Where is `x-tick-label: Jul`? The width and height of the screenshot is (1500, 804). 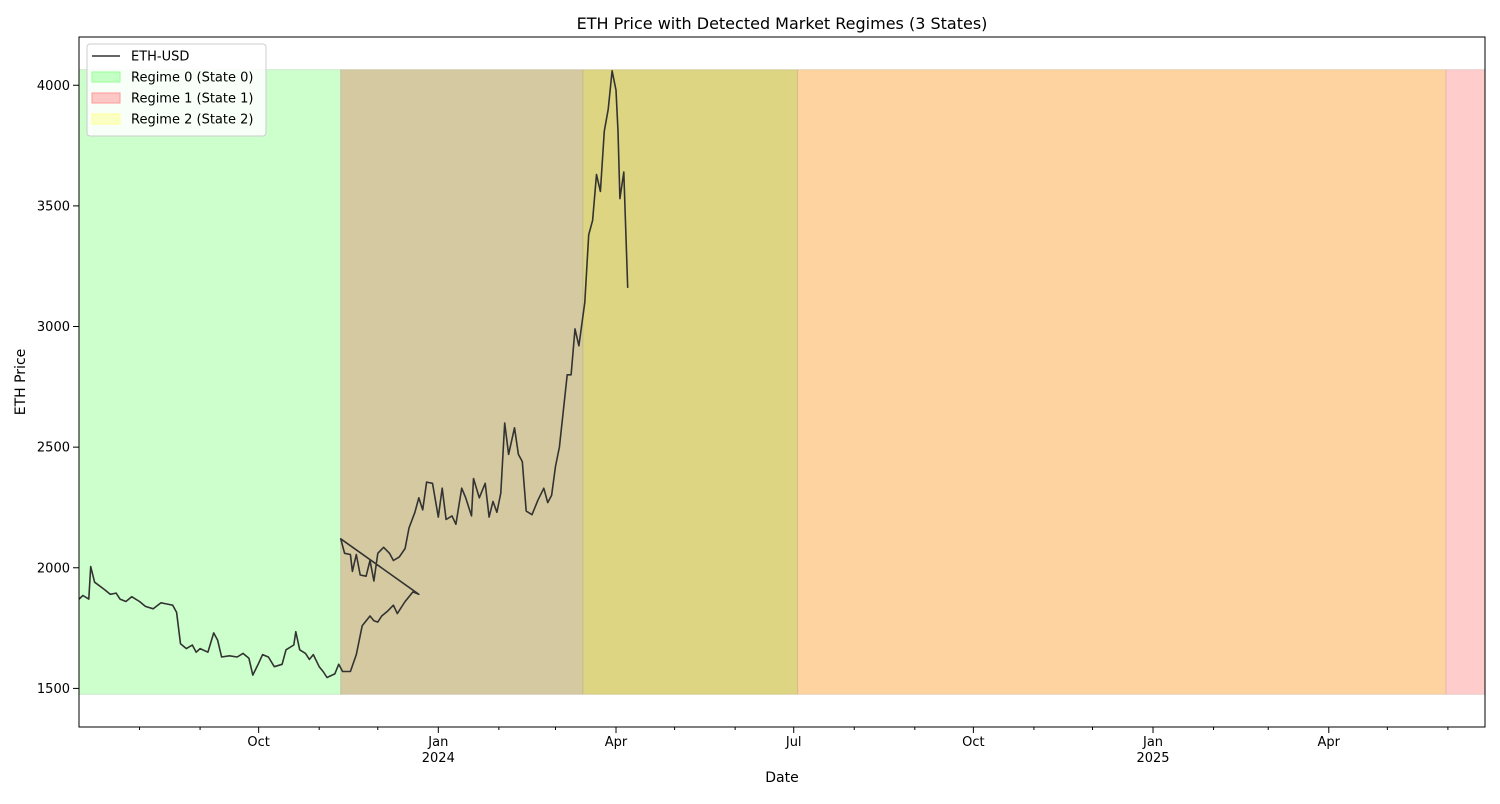
x-tick-label: Jul is located at coordinates (793, 742).